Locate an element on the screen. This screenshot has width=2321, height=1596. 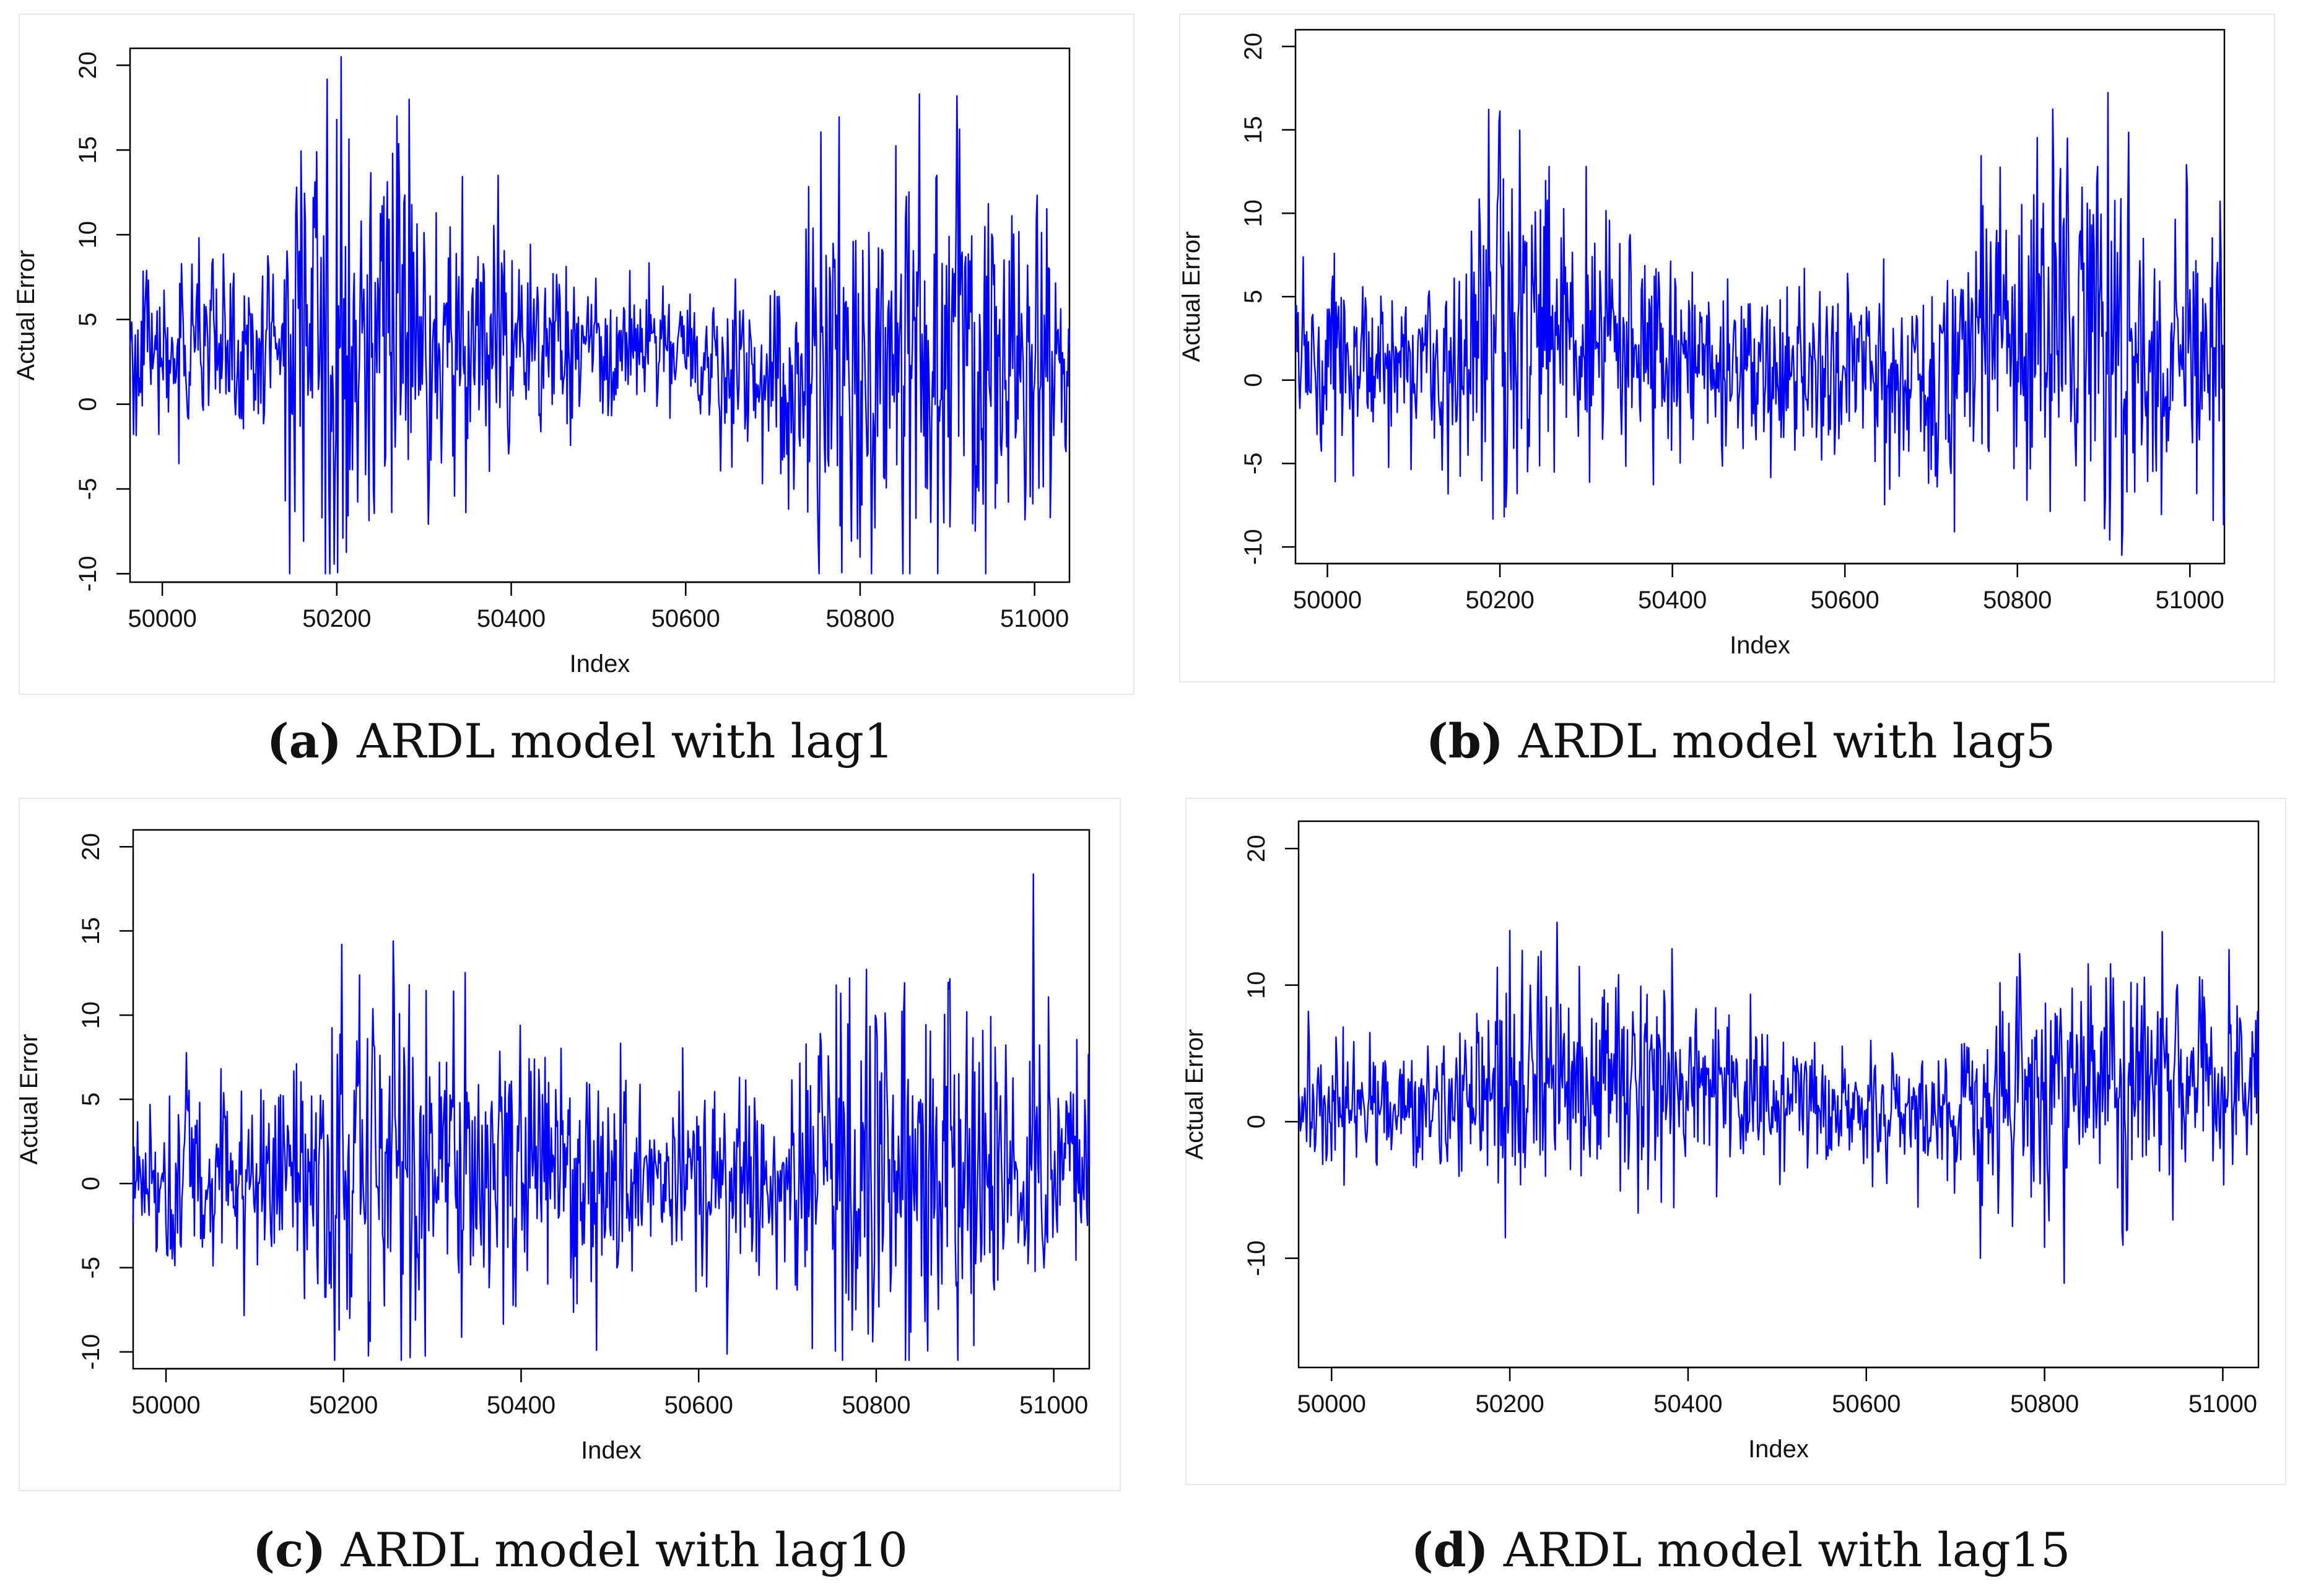
chart-caption: (d) ARDL model with lag15 is located at coordinates (1740, 1549).